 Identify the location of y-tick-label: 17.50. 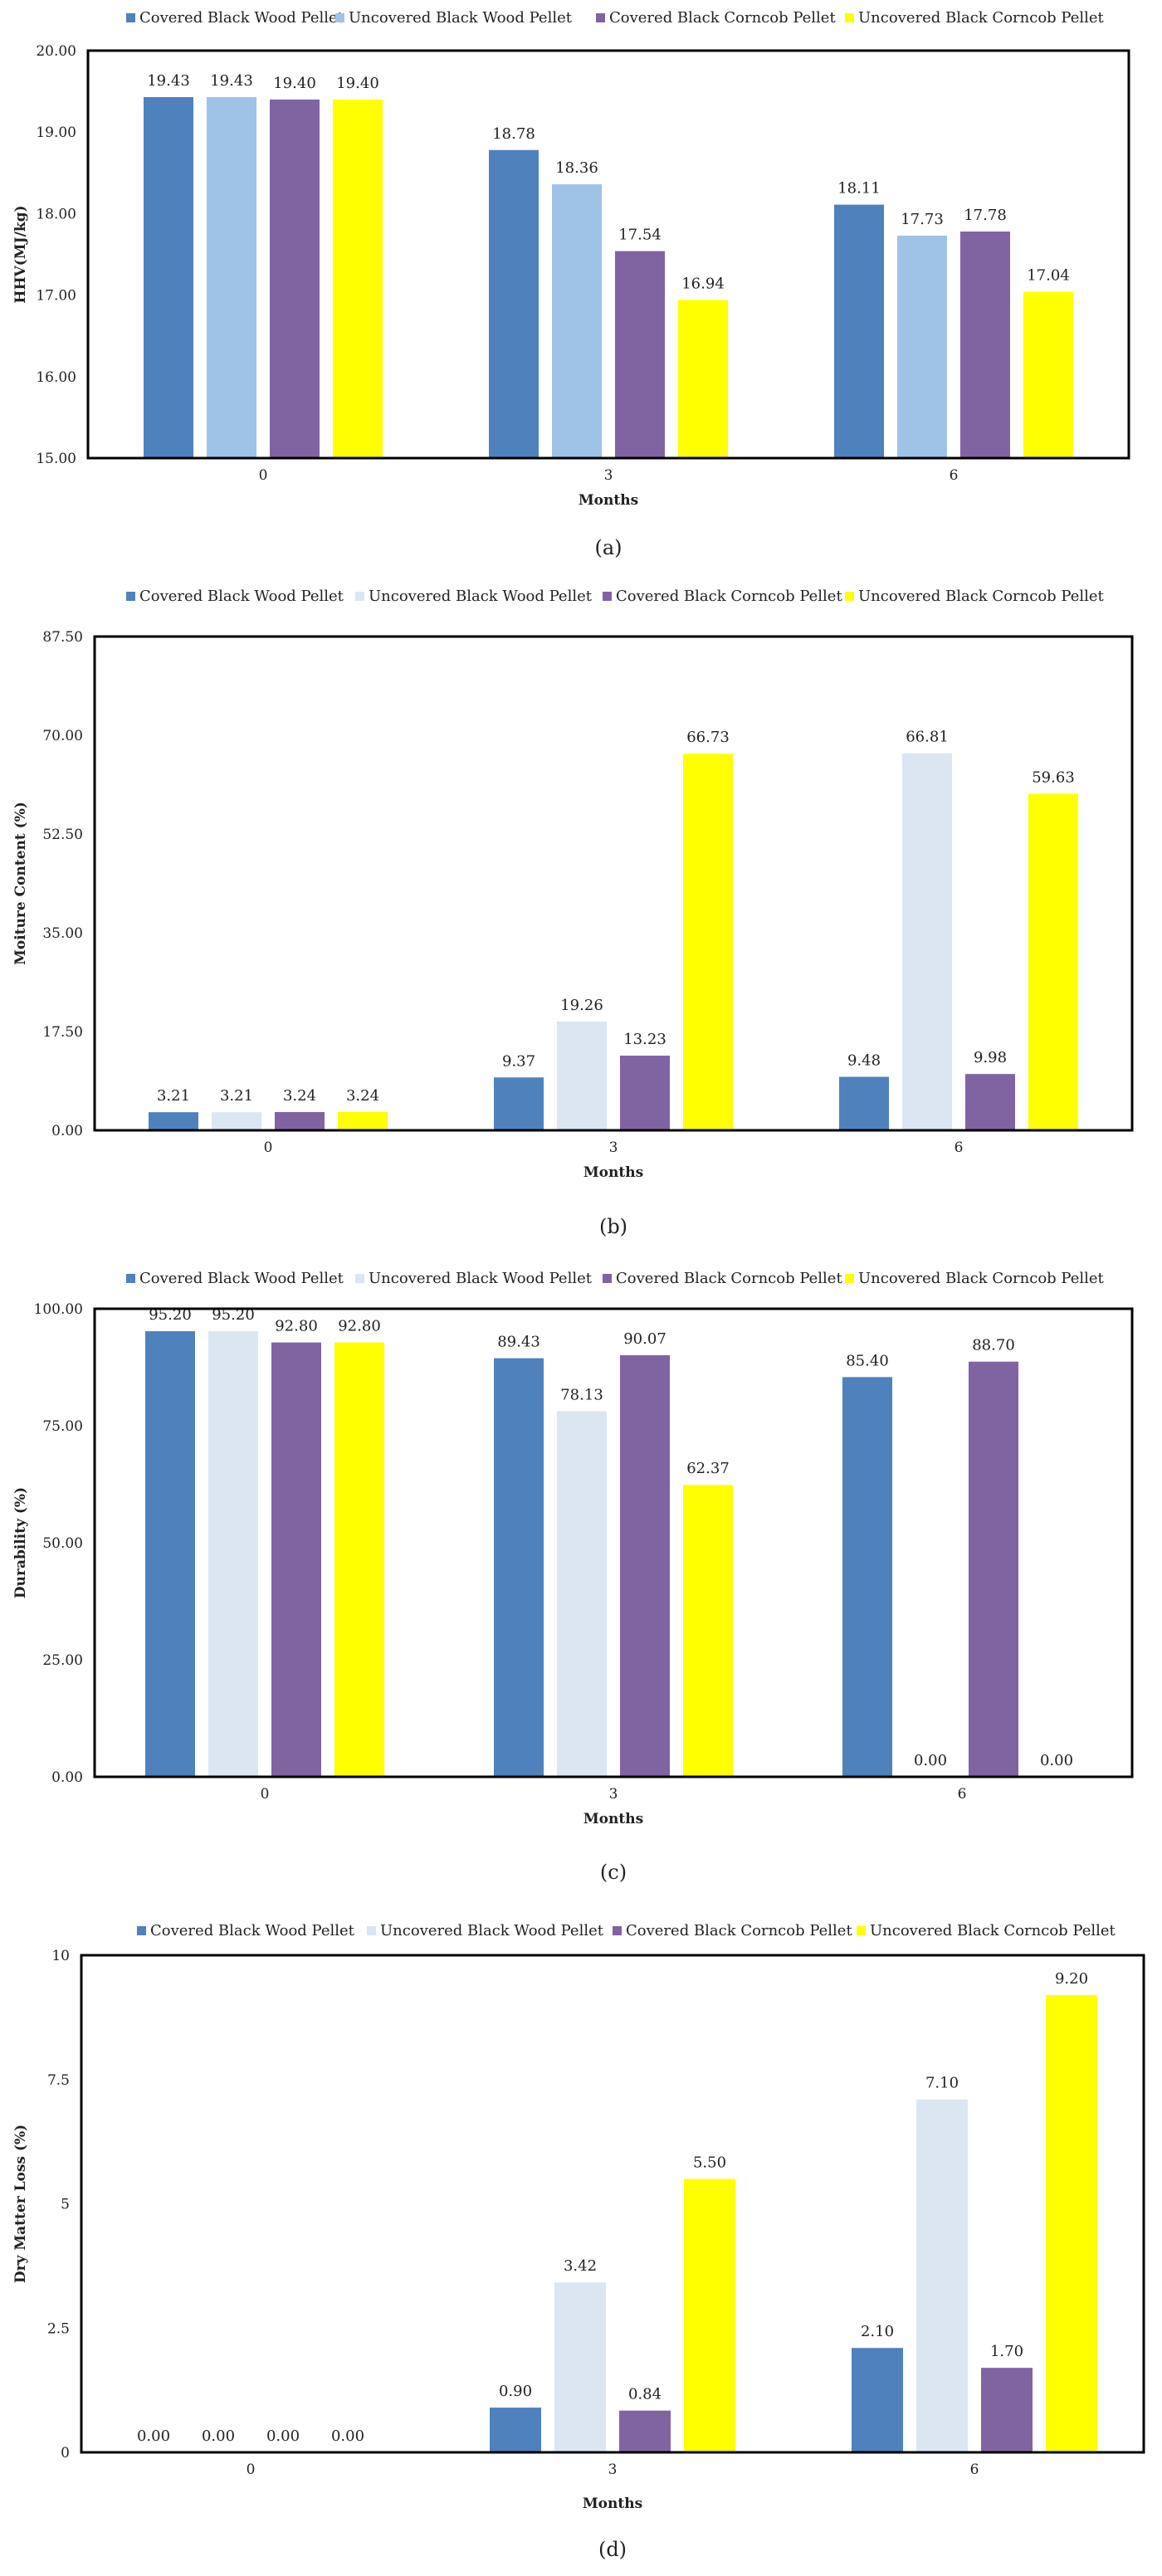
(63, 1032).